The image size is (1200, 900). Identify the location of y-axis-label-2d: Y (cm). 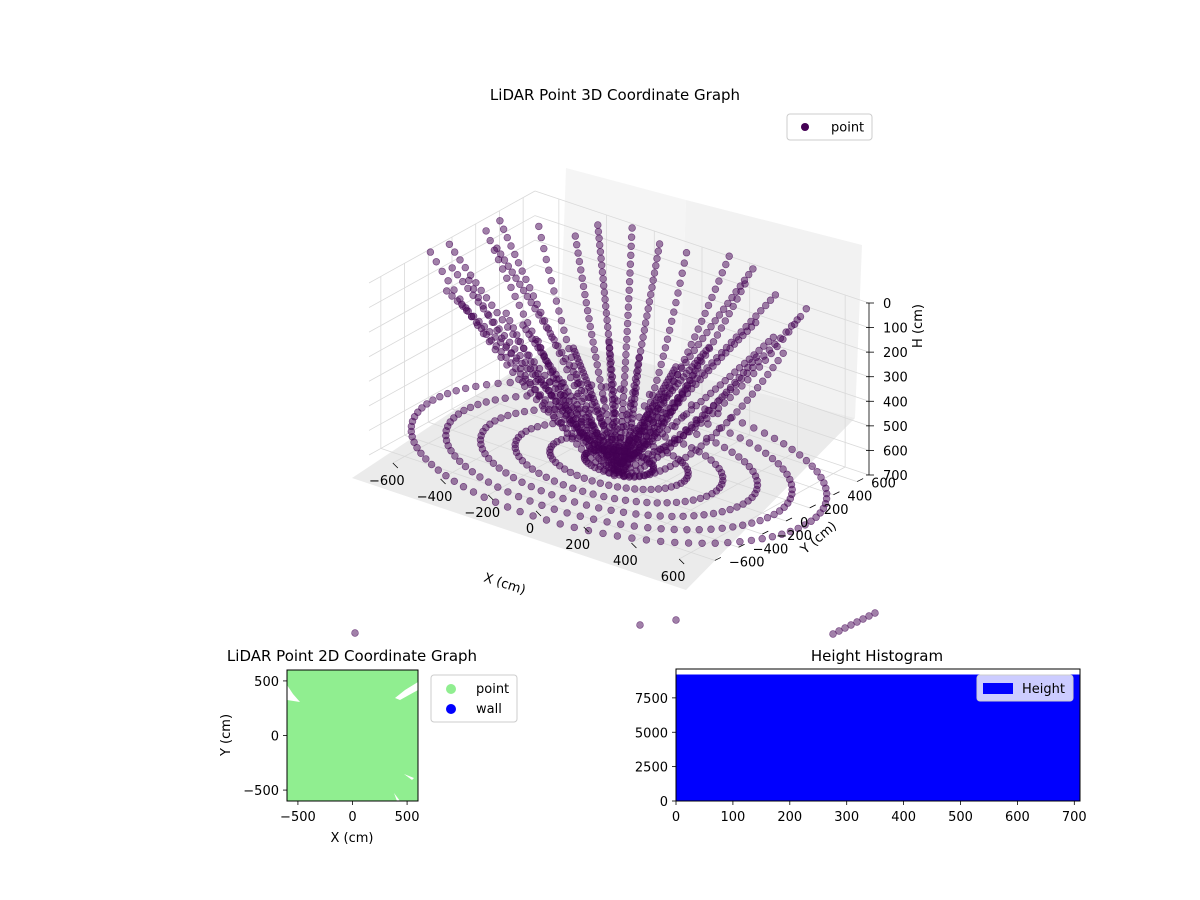
(226, 735).